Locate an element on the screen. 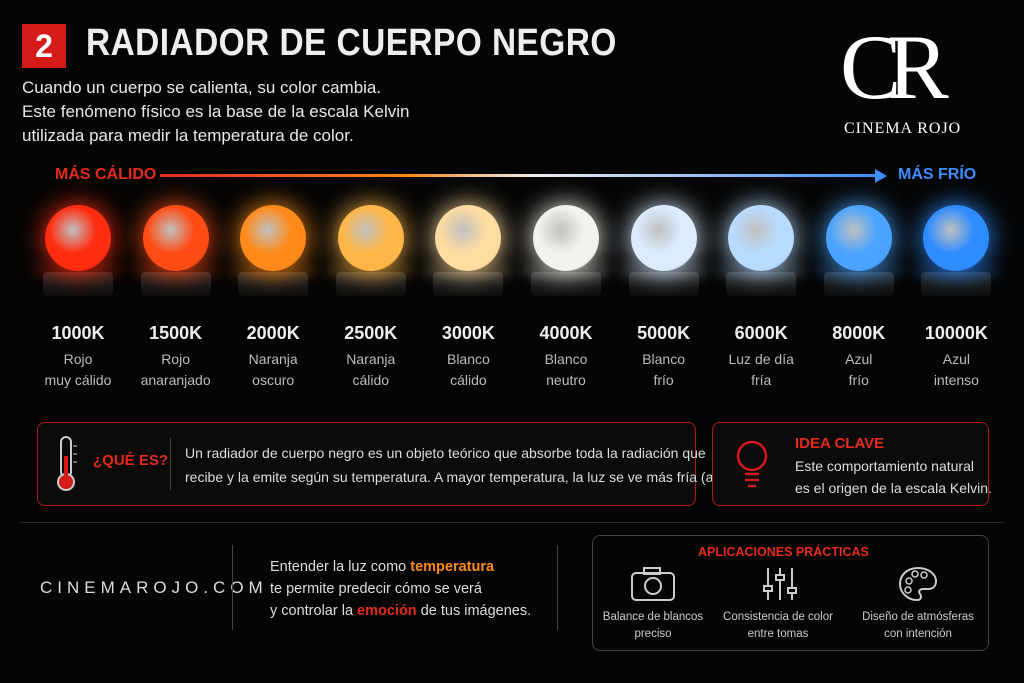 This screenshot has width=1024, height=683. key-idea-box is located at coordinates (850, 464).